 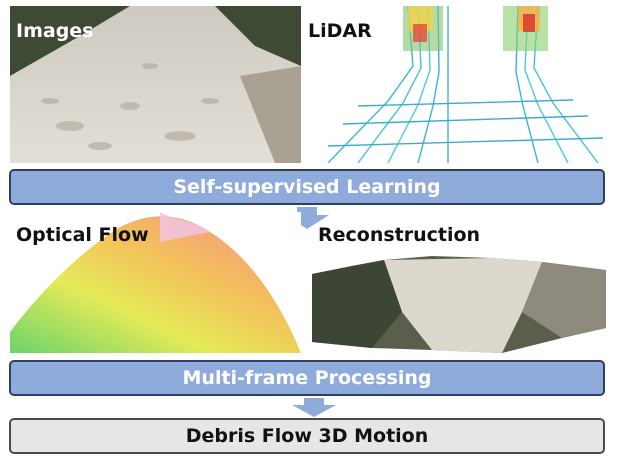 What do you see at coordinates (307, 436) in the screenshot?
I see `debris-flow-3d-motion-output: Debris Flow 3D Motion` at bounding box center [307, 436].